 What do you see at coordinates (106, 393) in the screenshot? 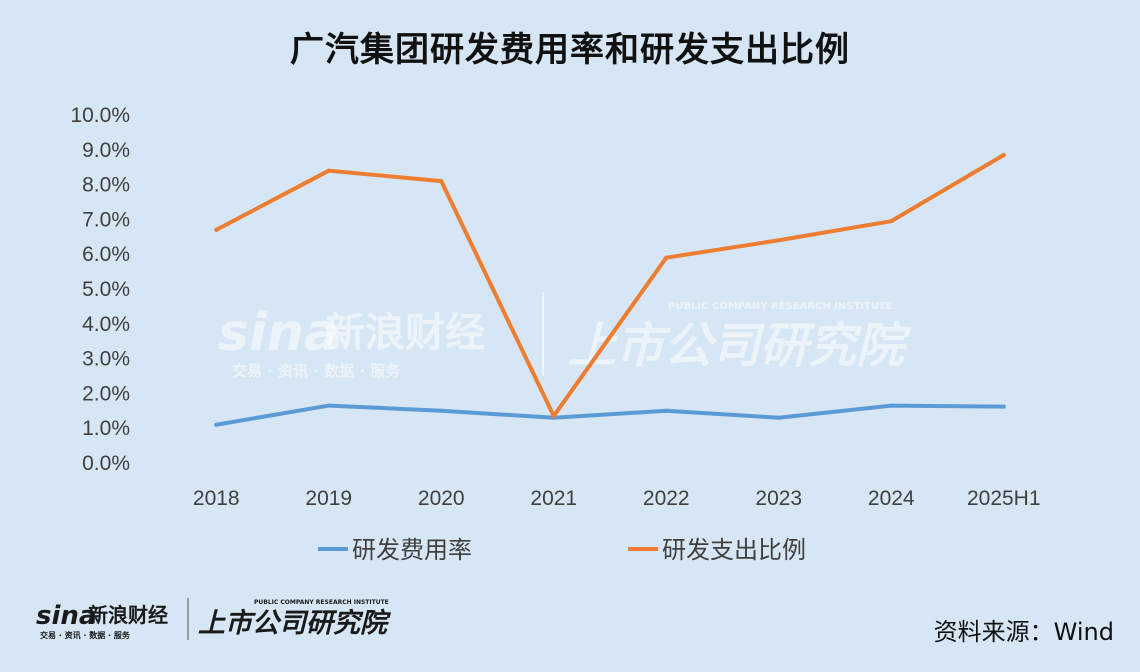
I see `y-tick-label: 2.0%` at bounding box center [106, 393].